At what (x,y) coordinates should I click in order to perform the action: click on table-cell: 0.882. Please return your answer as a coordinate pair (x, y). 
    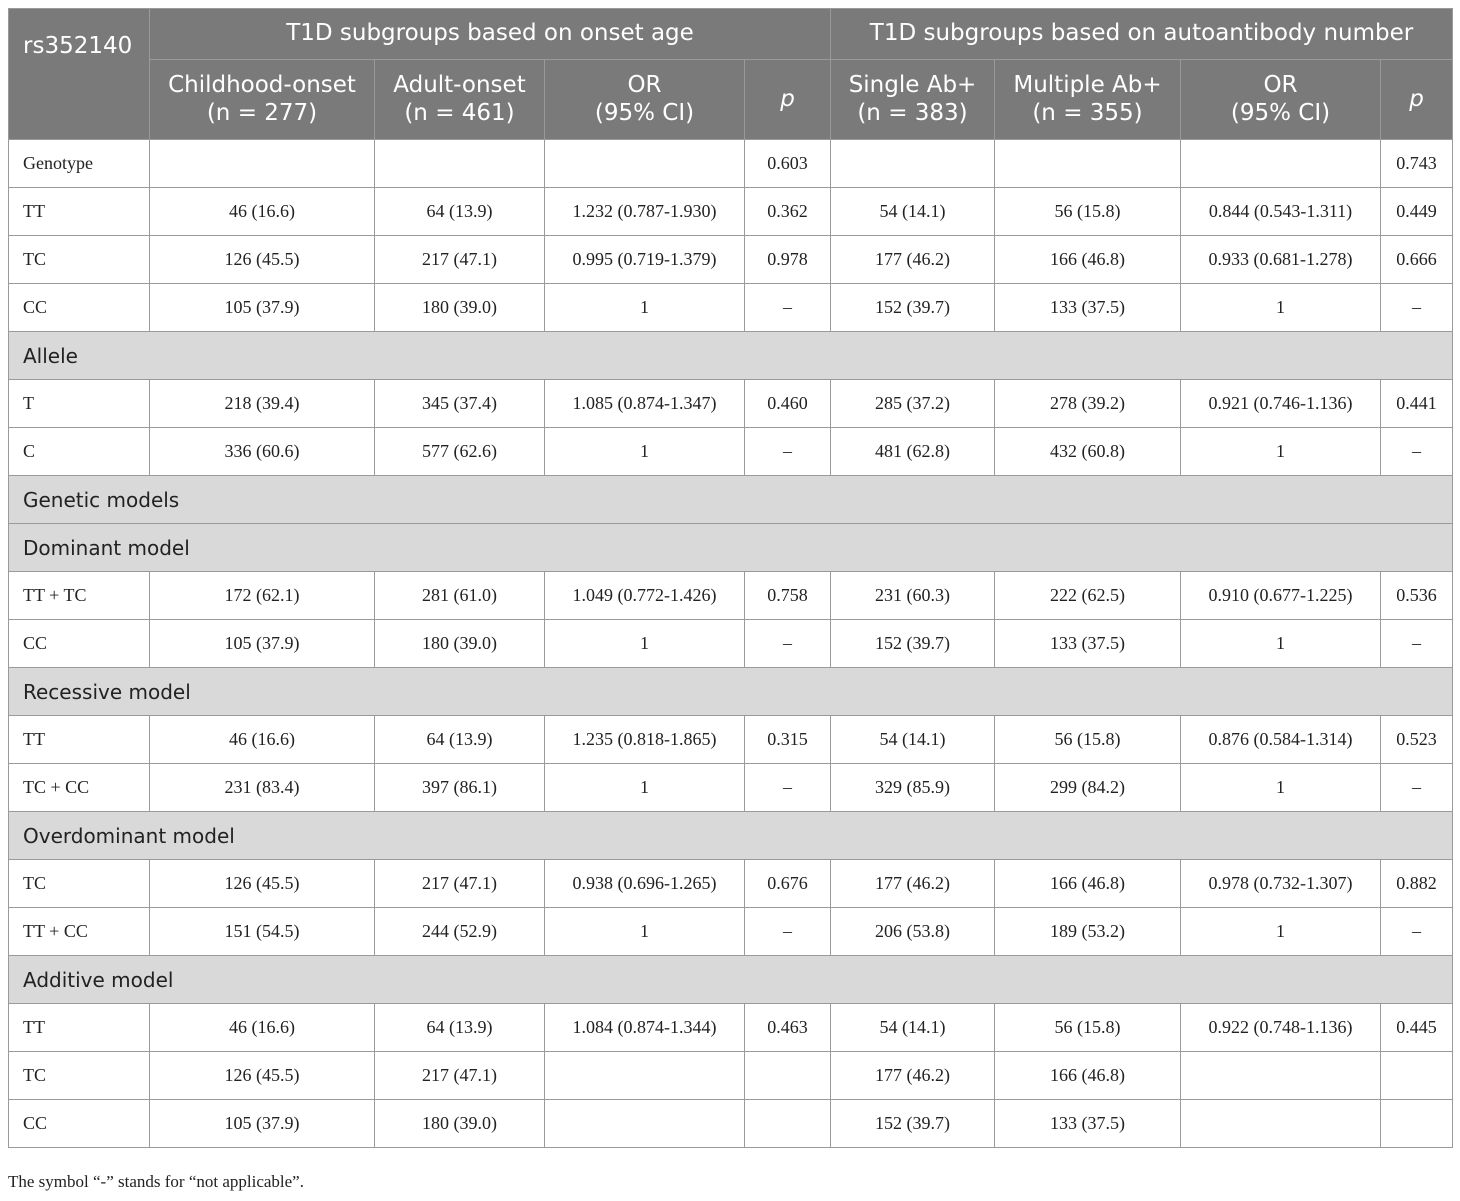
    Looking at the image, I should click on (1416, 883).